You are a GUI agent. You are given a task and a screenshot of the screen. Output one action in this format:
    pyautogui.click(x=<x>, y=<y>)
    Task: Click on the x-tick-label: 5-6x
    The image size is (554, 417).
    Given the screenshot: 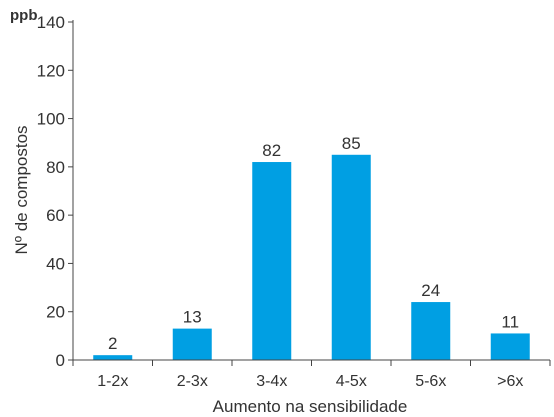 What is the action you would take?
    pyautogui.click(x=430, y=381)
    